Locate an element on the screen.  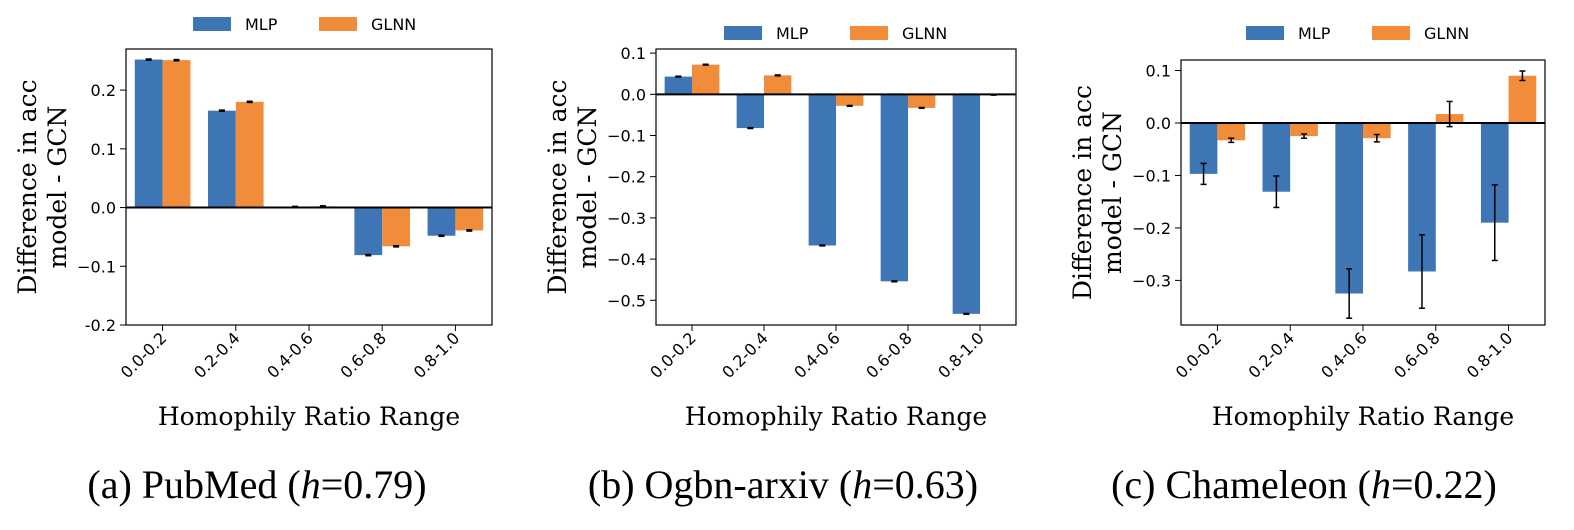
y-tick-label: -0.2 is located at coordinates (100, 325).